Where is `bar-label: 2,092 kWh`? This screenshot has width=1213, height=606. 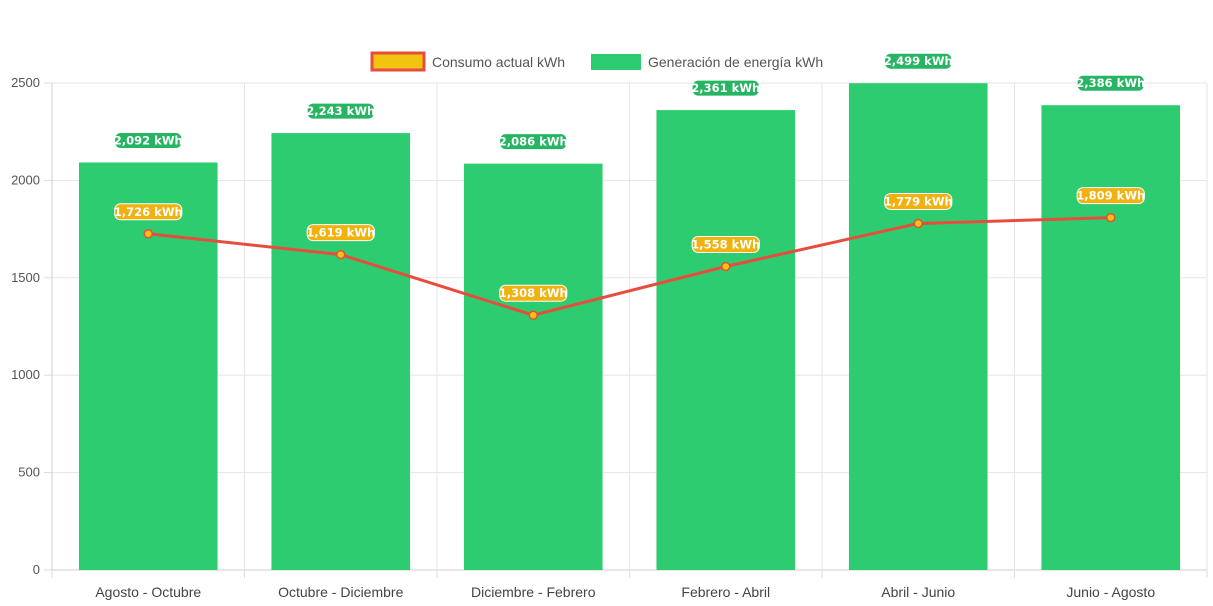 bar-label: 2,092 kWh is located at coordinates (148, 140).